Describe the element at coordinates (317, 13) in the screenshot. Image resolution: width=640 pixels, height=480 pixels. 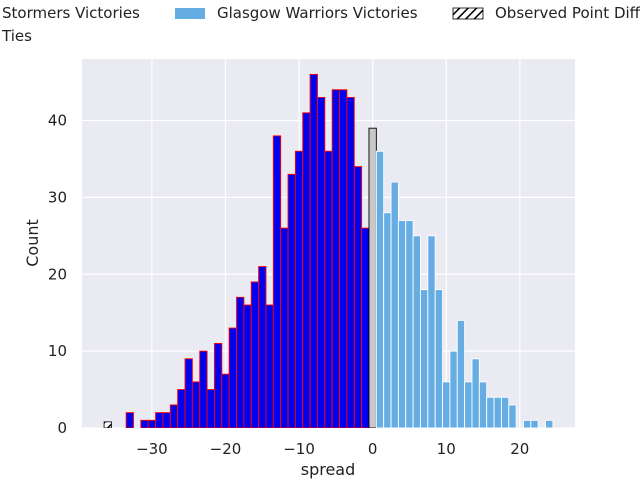
I see `legend-label-glasgow: Glasgow Warriors Victories` at that location.